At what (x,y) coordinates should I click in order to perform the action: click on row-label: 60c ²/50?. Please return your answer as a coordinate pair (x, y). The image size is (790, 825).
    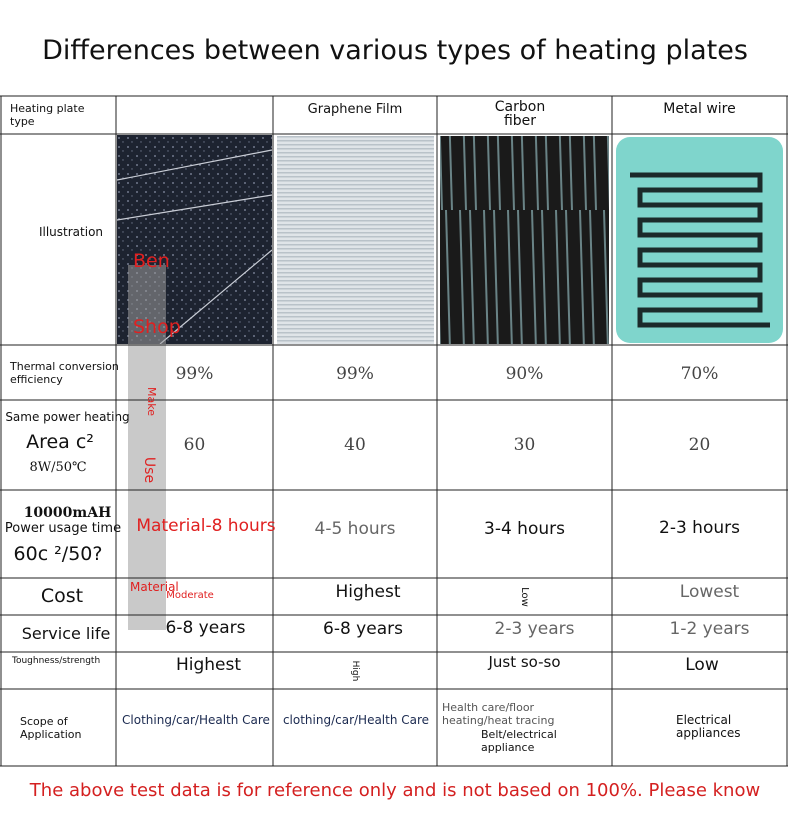
    Looking at the image, I should click on (58, 554).